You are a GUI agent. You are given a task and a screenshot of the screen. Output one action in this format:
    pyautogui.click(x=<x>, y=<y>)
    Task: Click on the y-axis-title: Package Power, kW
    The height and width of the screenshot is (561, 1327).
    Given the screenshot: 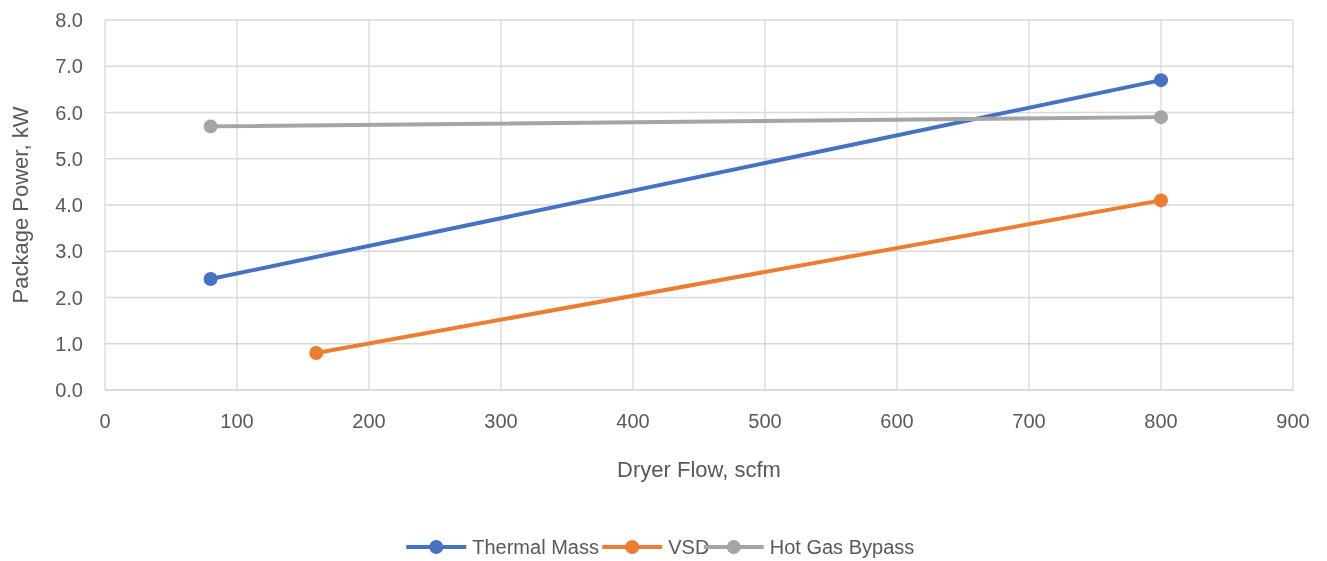 What is the action you would take?
    pyautogui.click(x=20, y=205)
    